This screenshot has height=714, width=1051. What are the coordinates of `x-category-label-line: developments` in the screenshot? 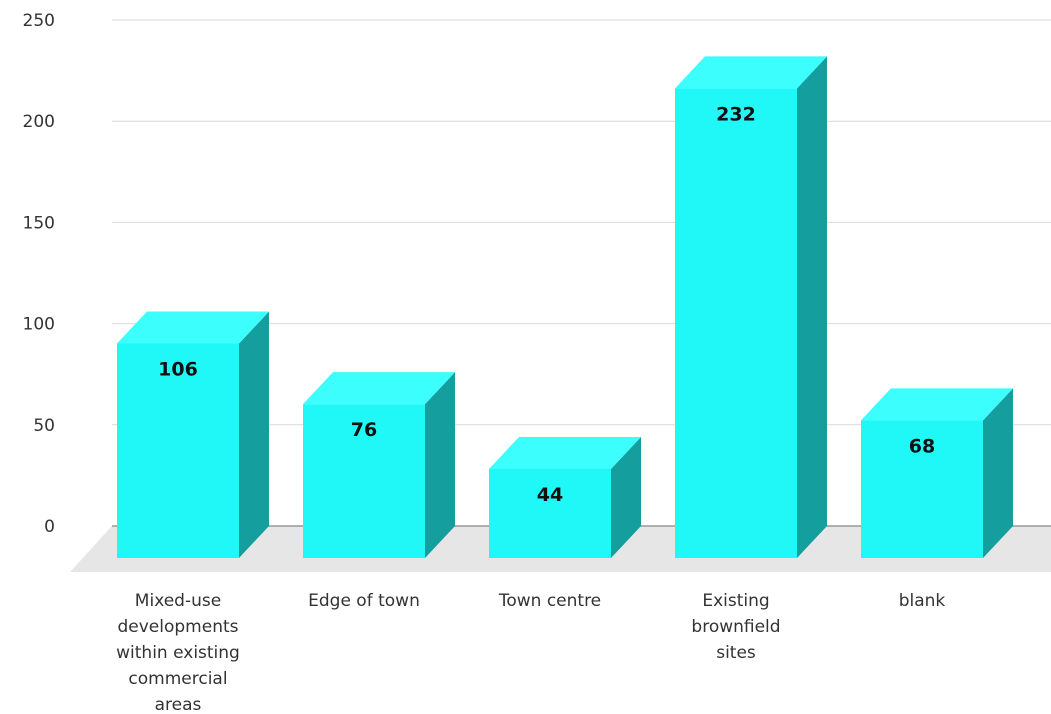 It's located at (177, 627).